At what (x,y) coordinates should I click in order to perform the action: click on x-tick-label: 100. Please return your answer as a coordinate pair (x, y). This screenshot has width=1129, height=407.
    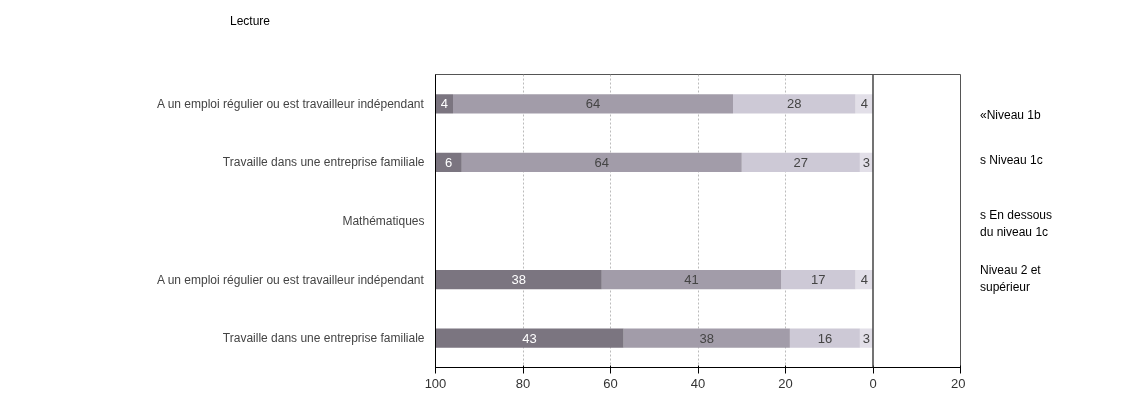
    Looking at the image, I should click on (435, 383).